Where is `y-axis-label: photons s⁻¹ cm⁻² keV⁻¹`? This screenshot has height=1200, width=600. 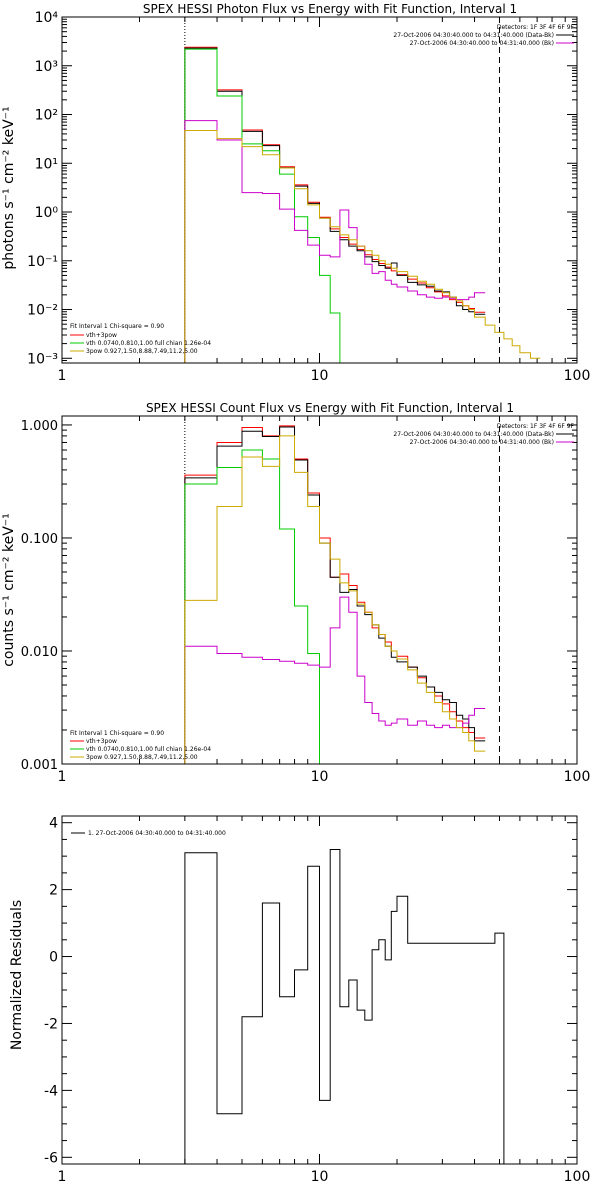 y-axis-label: photons s⁻¹ cm⁻² keV⁻¹ is located at coordinates (9, 187).